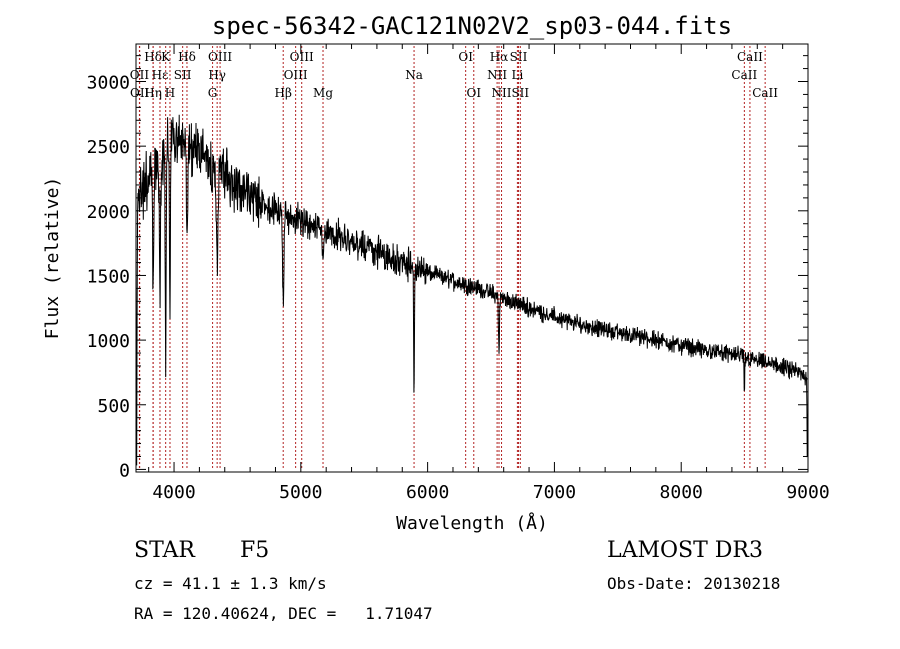 The height and width of the screenshot is (649, 900). What do you see at coordinates (427, 492) in the screenshot?
I see `x-tick-label: 6000` at bounding box center [427, 492].